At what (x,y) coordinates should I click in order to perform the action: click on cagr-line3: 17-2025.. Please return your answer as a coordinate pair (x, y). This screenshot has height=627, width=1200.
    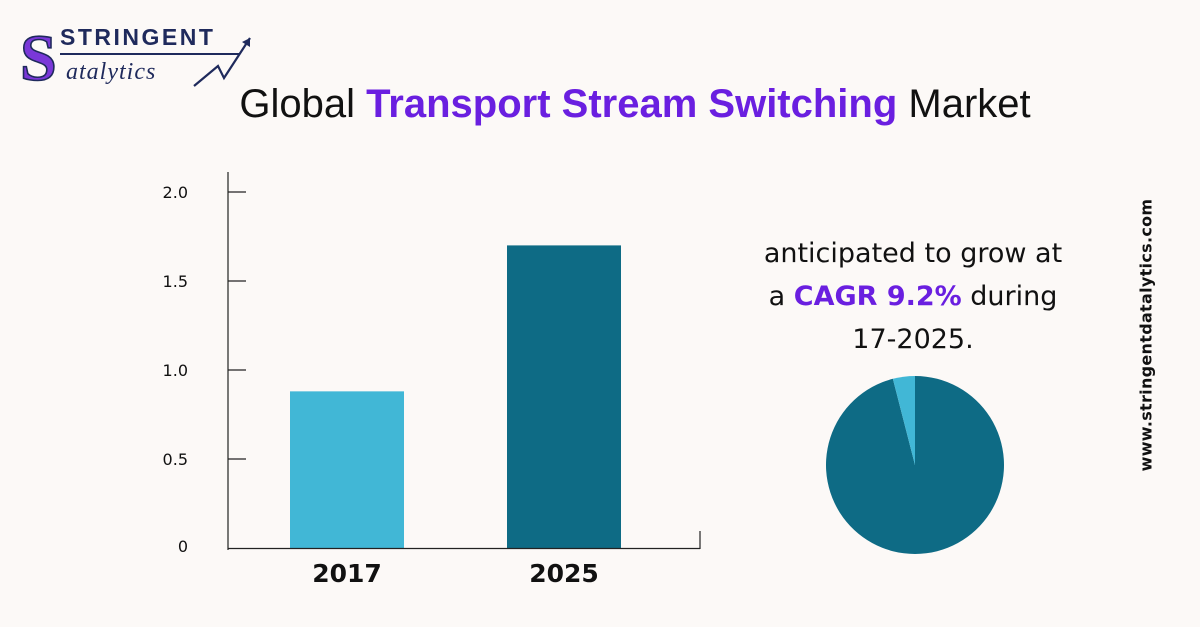
    Looking at the image, I should click on (913, 340).